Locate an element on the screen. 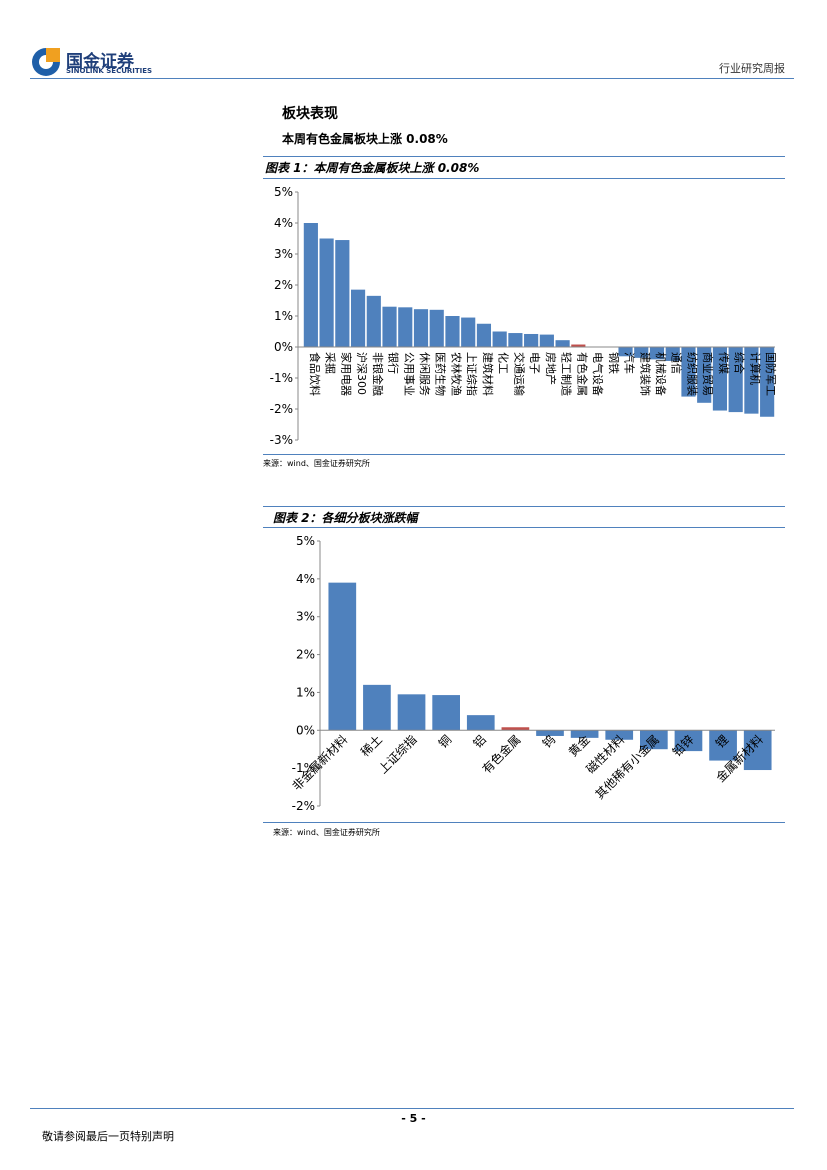  report-type: 行业研究周报 is located at coordinates (752, 68).